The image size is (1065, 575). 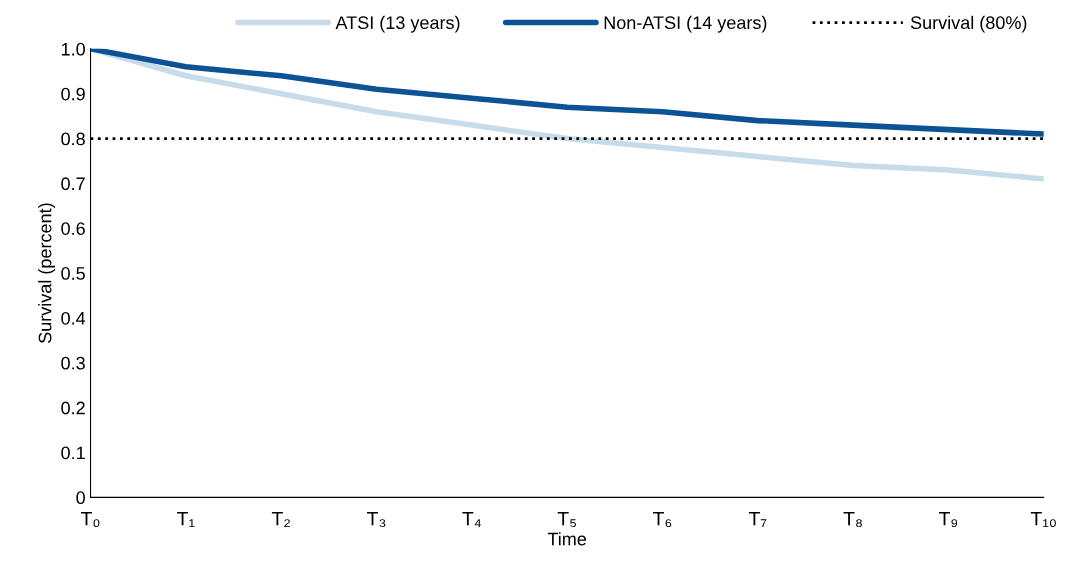 What do you see at coordinates (1043, 519) in the screenshot?
I see `x-tick-label: T₁₀` at bounding box center [1043, 519].